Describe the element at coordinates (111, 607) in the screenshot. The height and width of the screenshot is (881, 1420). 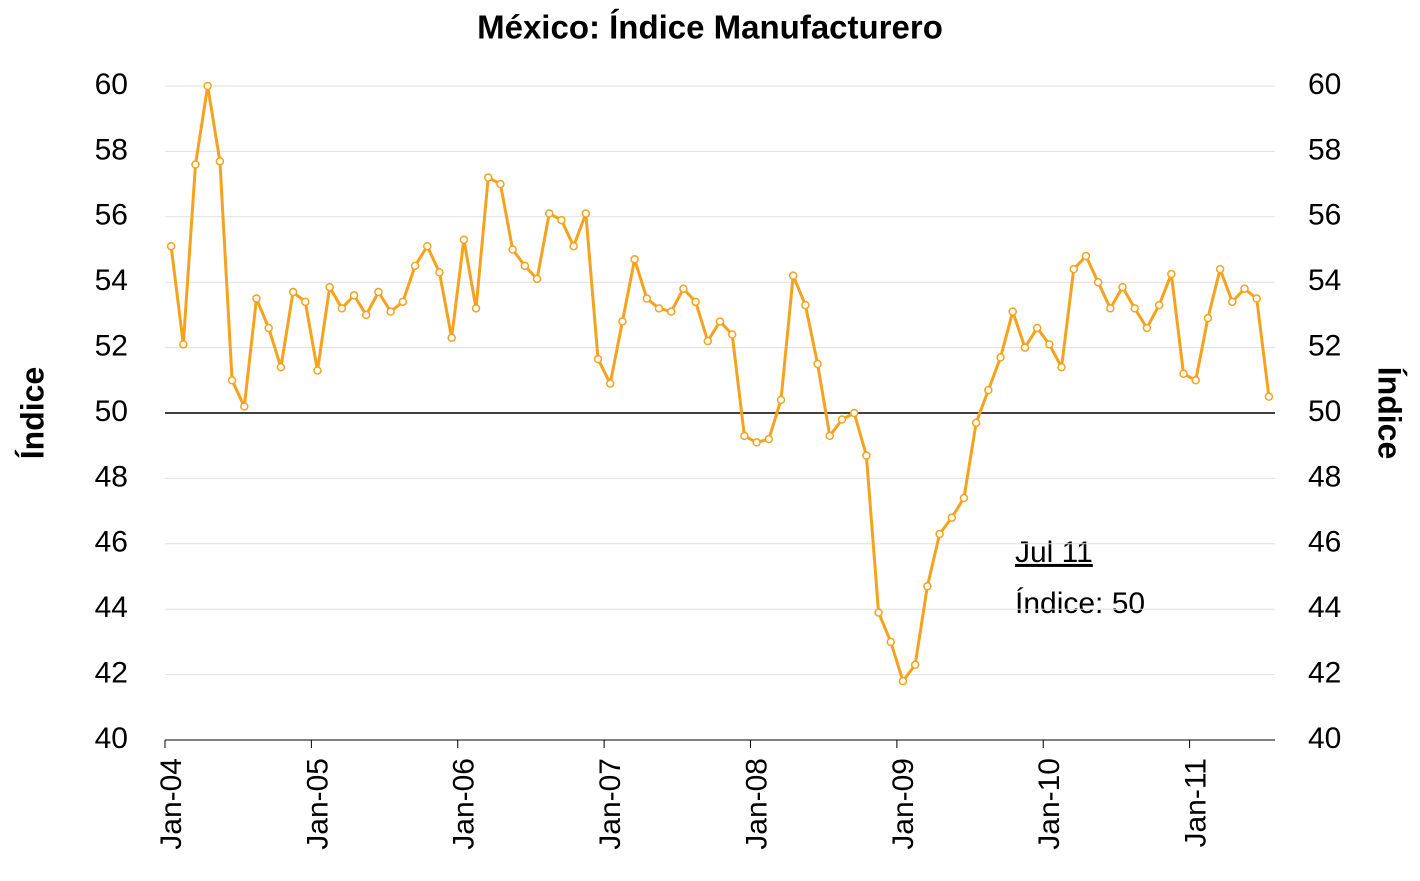
I see `y-tick-label: 44` at that location.